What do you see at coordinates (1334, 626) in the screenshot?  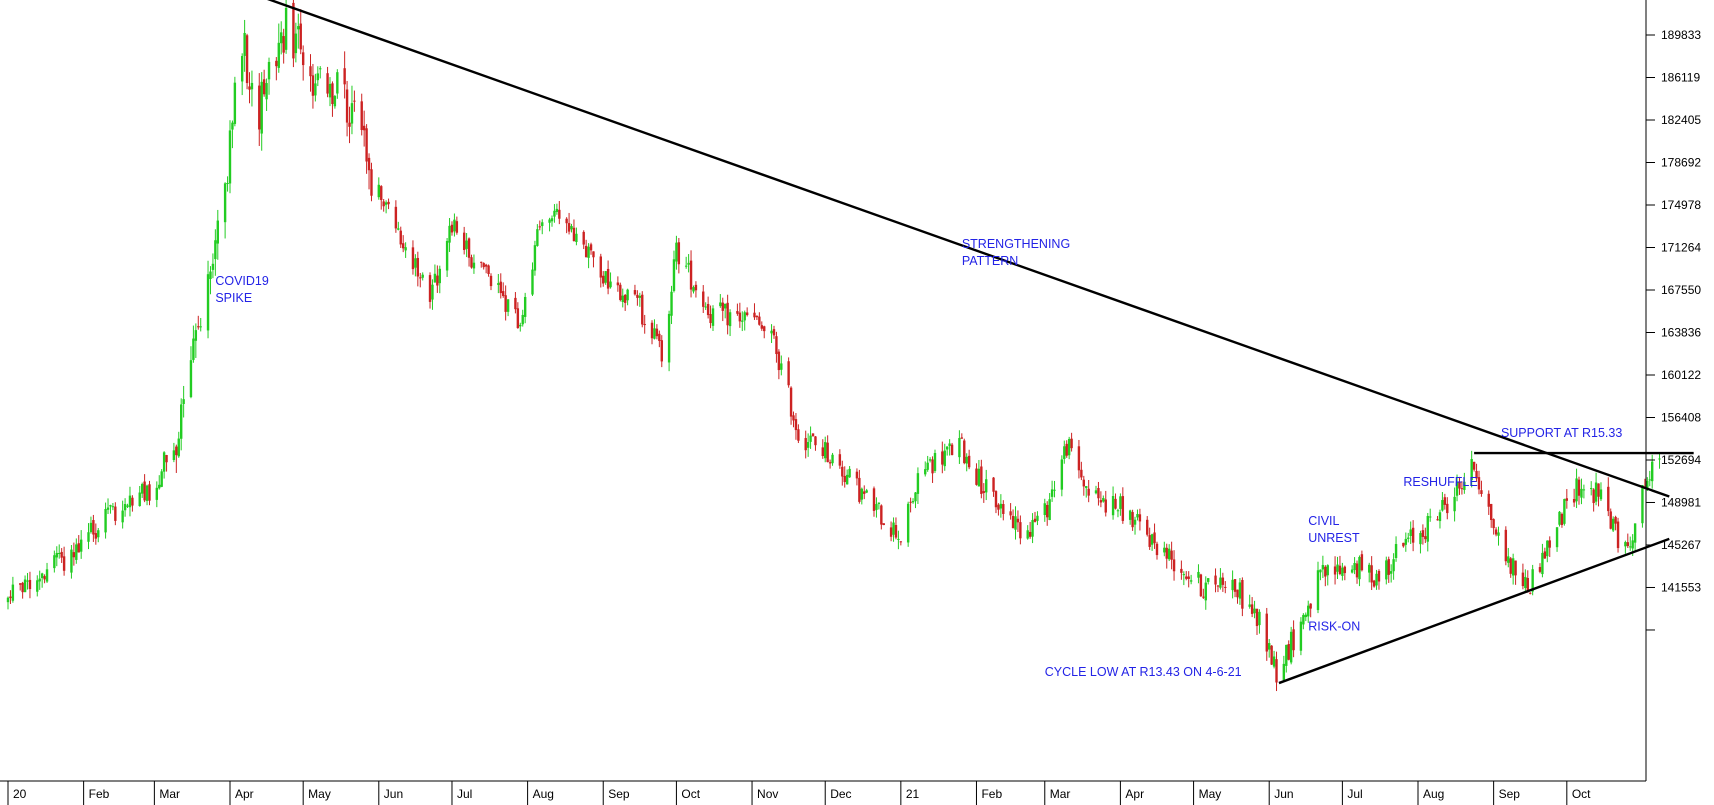 I see `annotation-line: RISK-ON` at bounding box center [1334, 626].